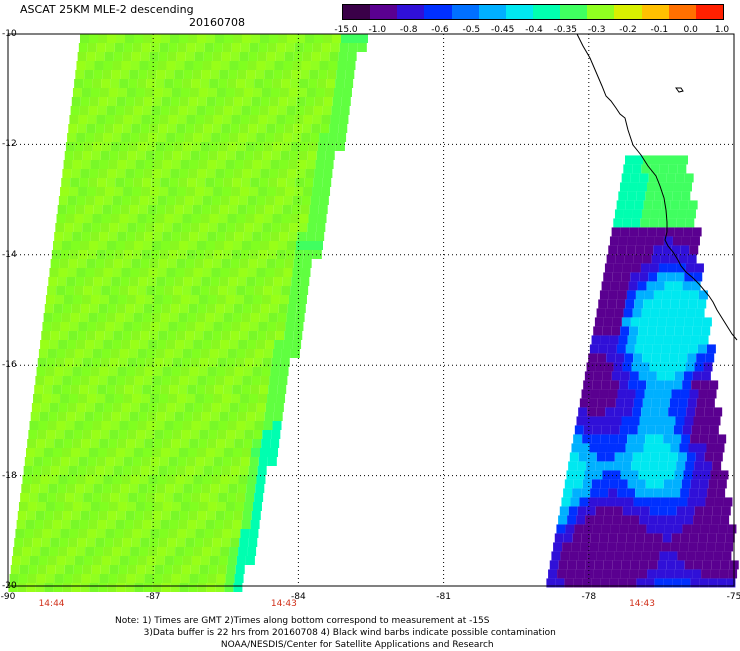 This screenshot has height=651, width=740. I want to click on colorbar-label: 1.0, so click(722, 30).